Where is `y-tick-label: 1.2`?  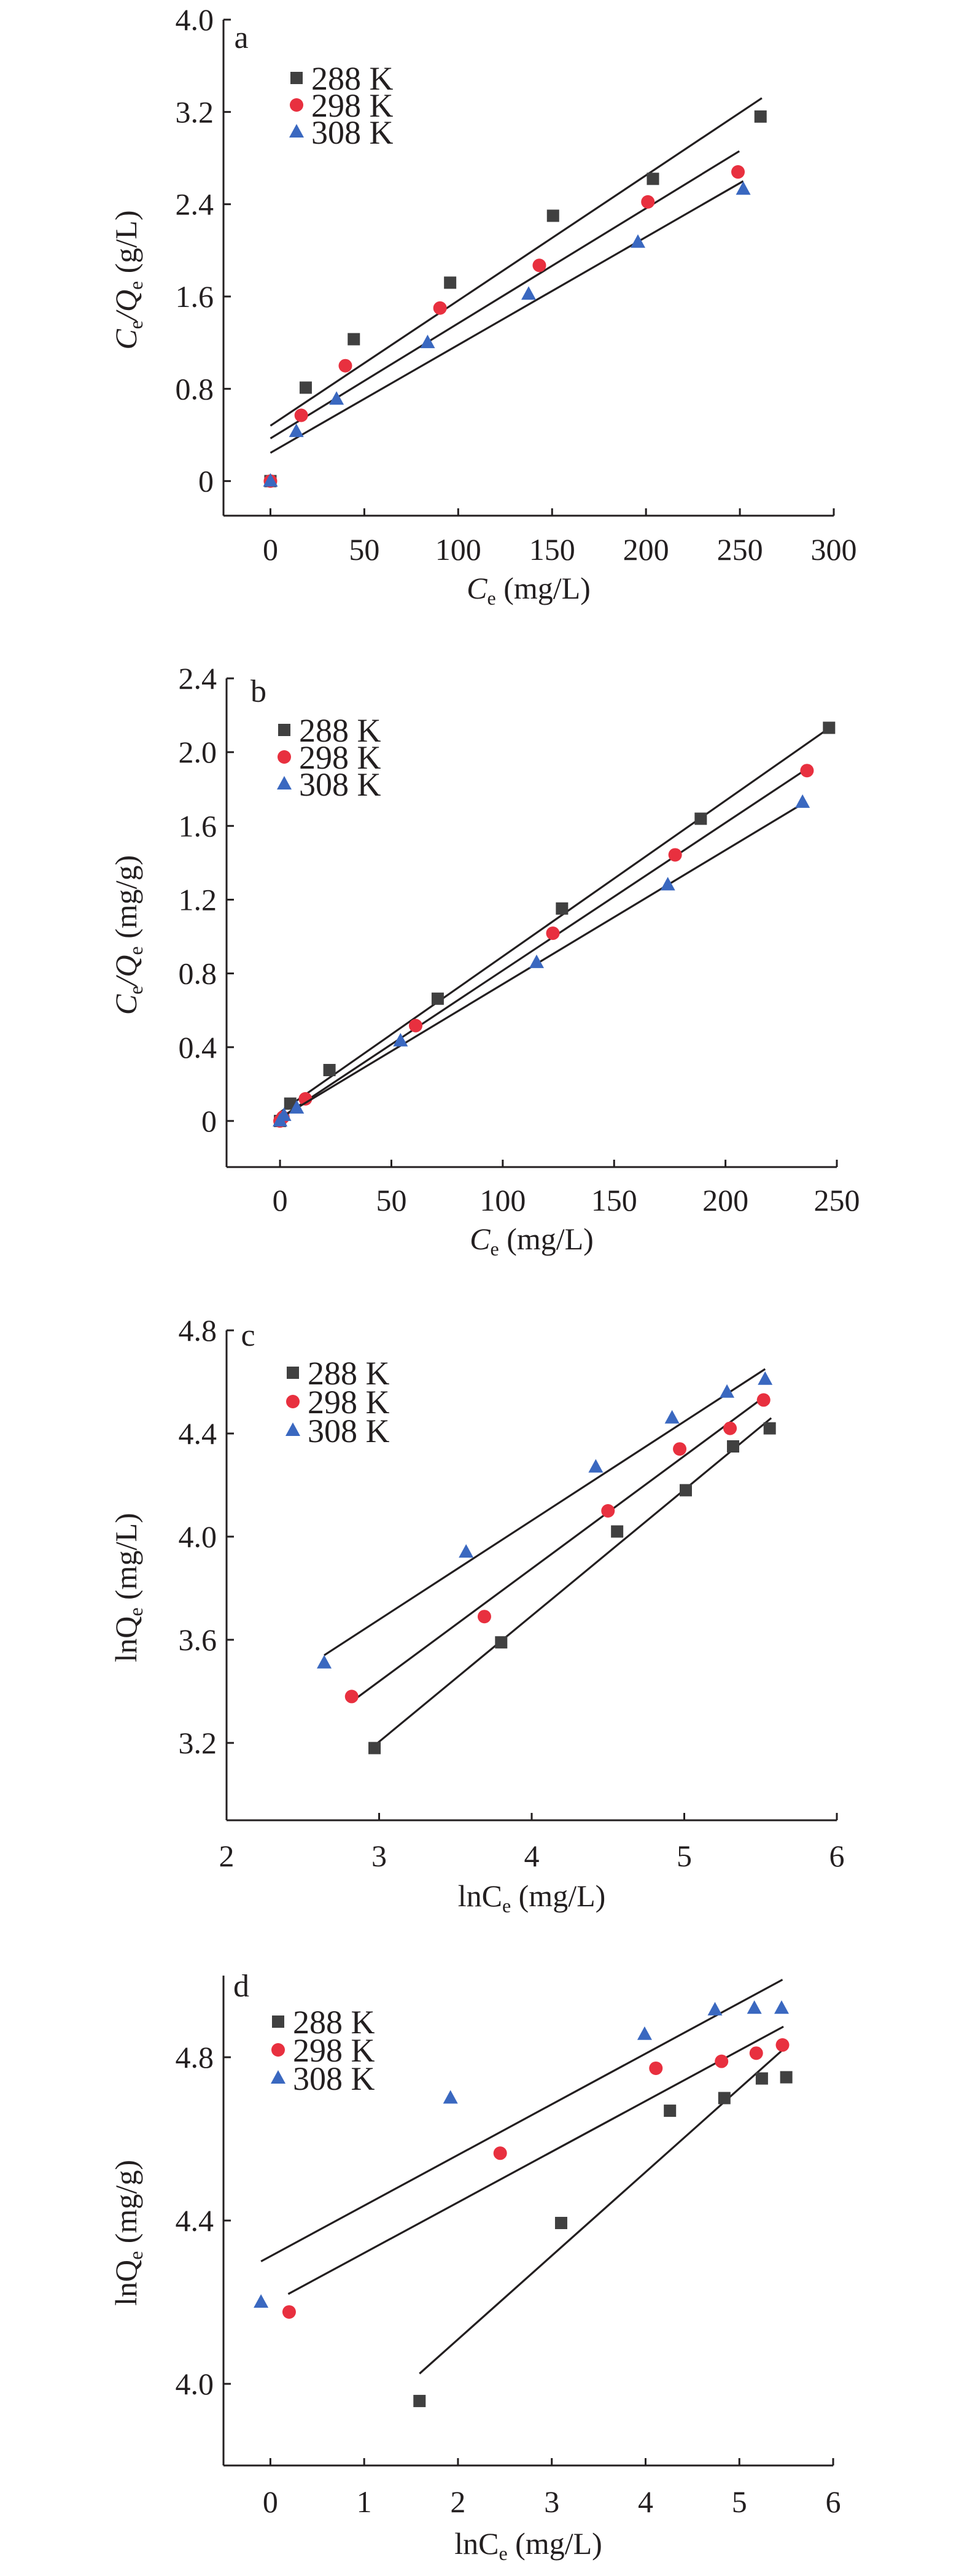
y-tick-label: 1.2 is located at coordinates (198, 899).